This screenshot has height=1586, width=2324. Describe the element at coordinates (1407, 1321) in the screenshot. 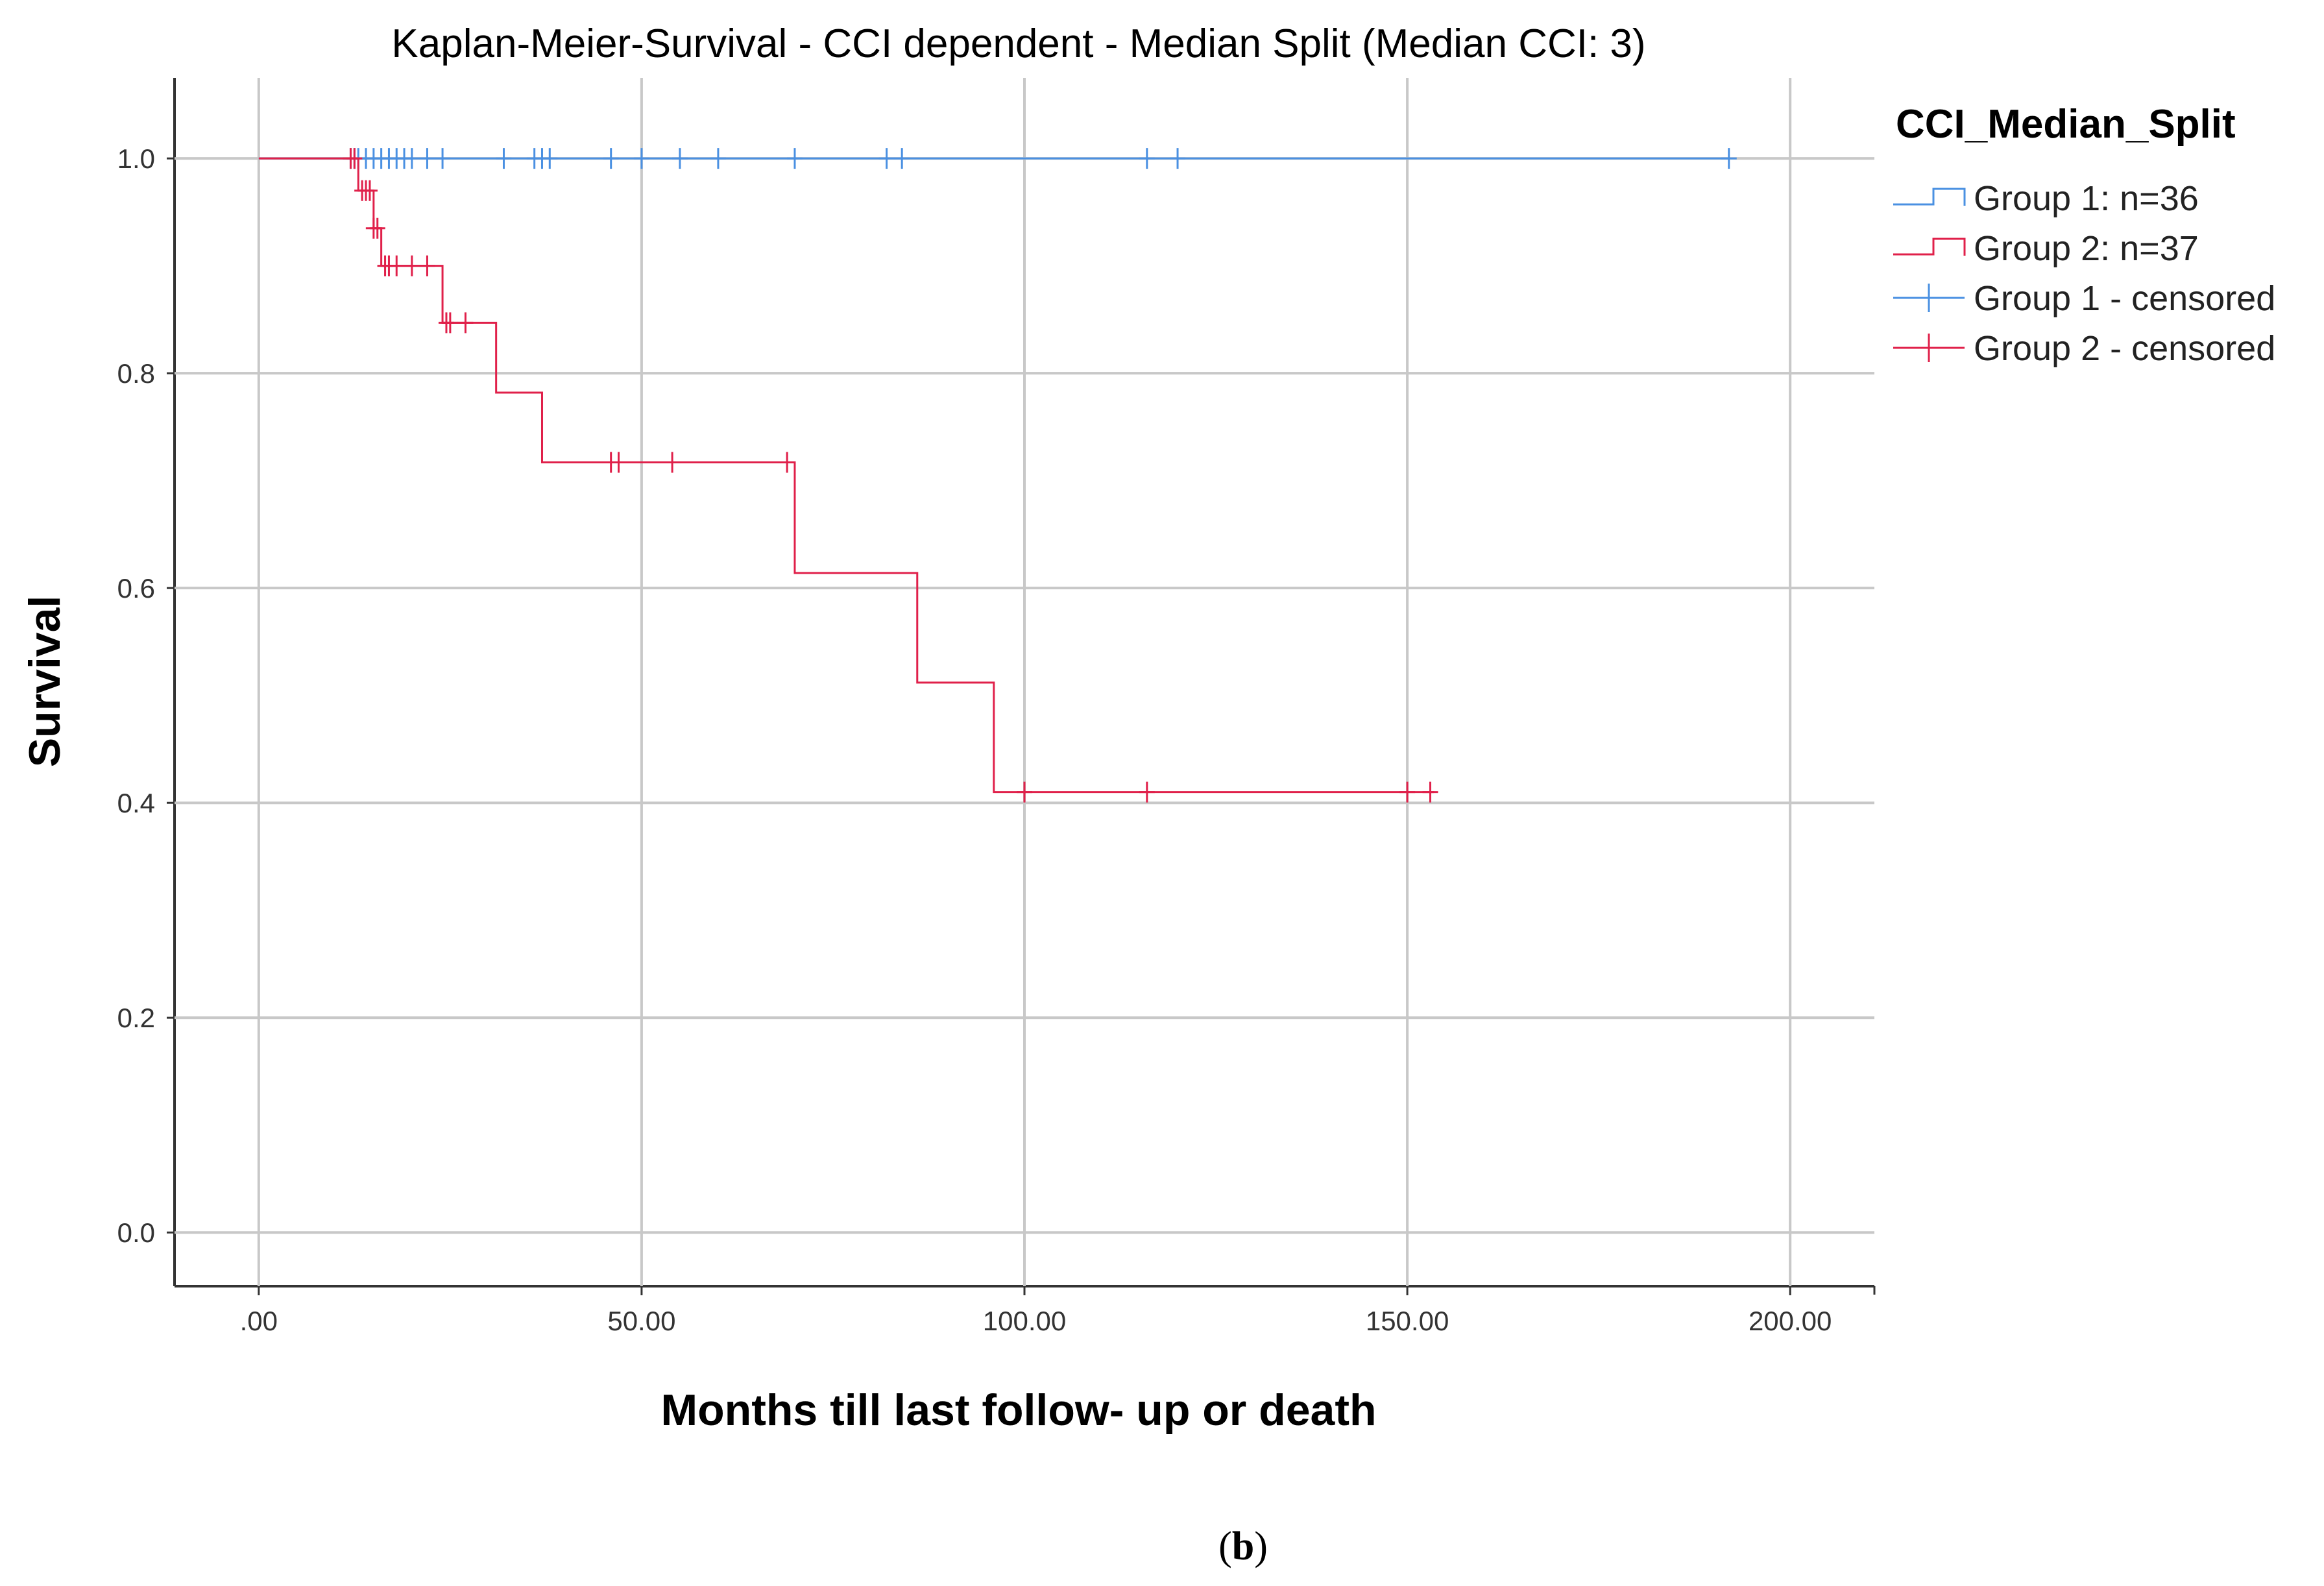

I see `x-tick-label: 150.00` at that location.